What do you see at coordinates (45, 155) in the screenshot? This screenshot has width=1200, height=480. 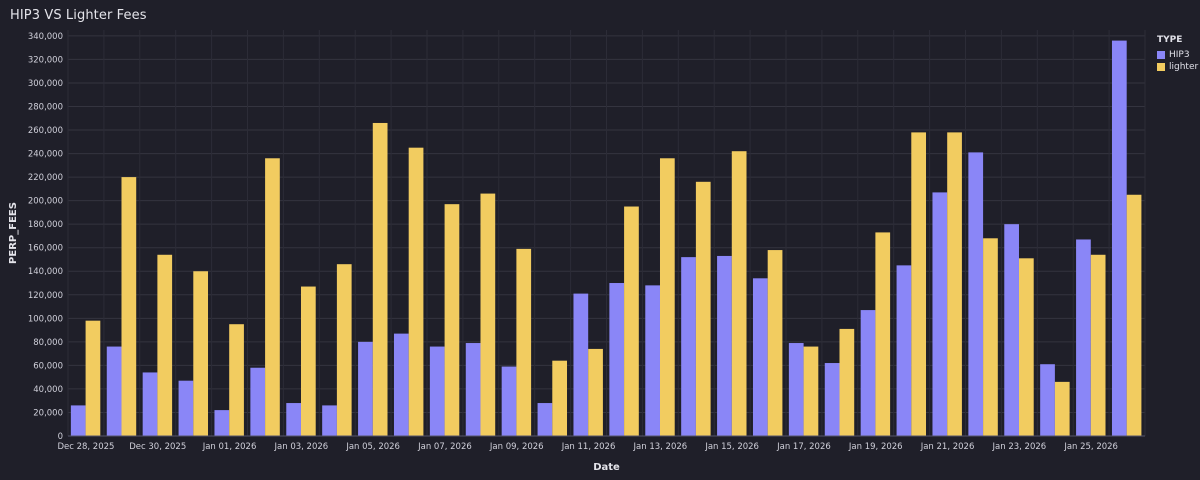 I see `y-tick-label: 240,000` at bounding box center [45, 155].